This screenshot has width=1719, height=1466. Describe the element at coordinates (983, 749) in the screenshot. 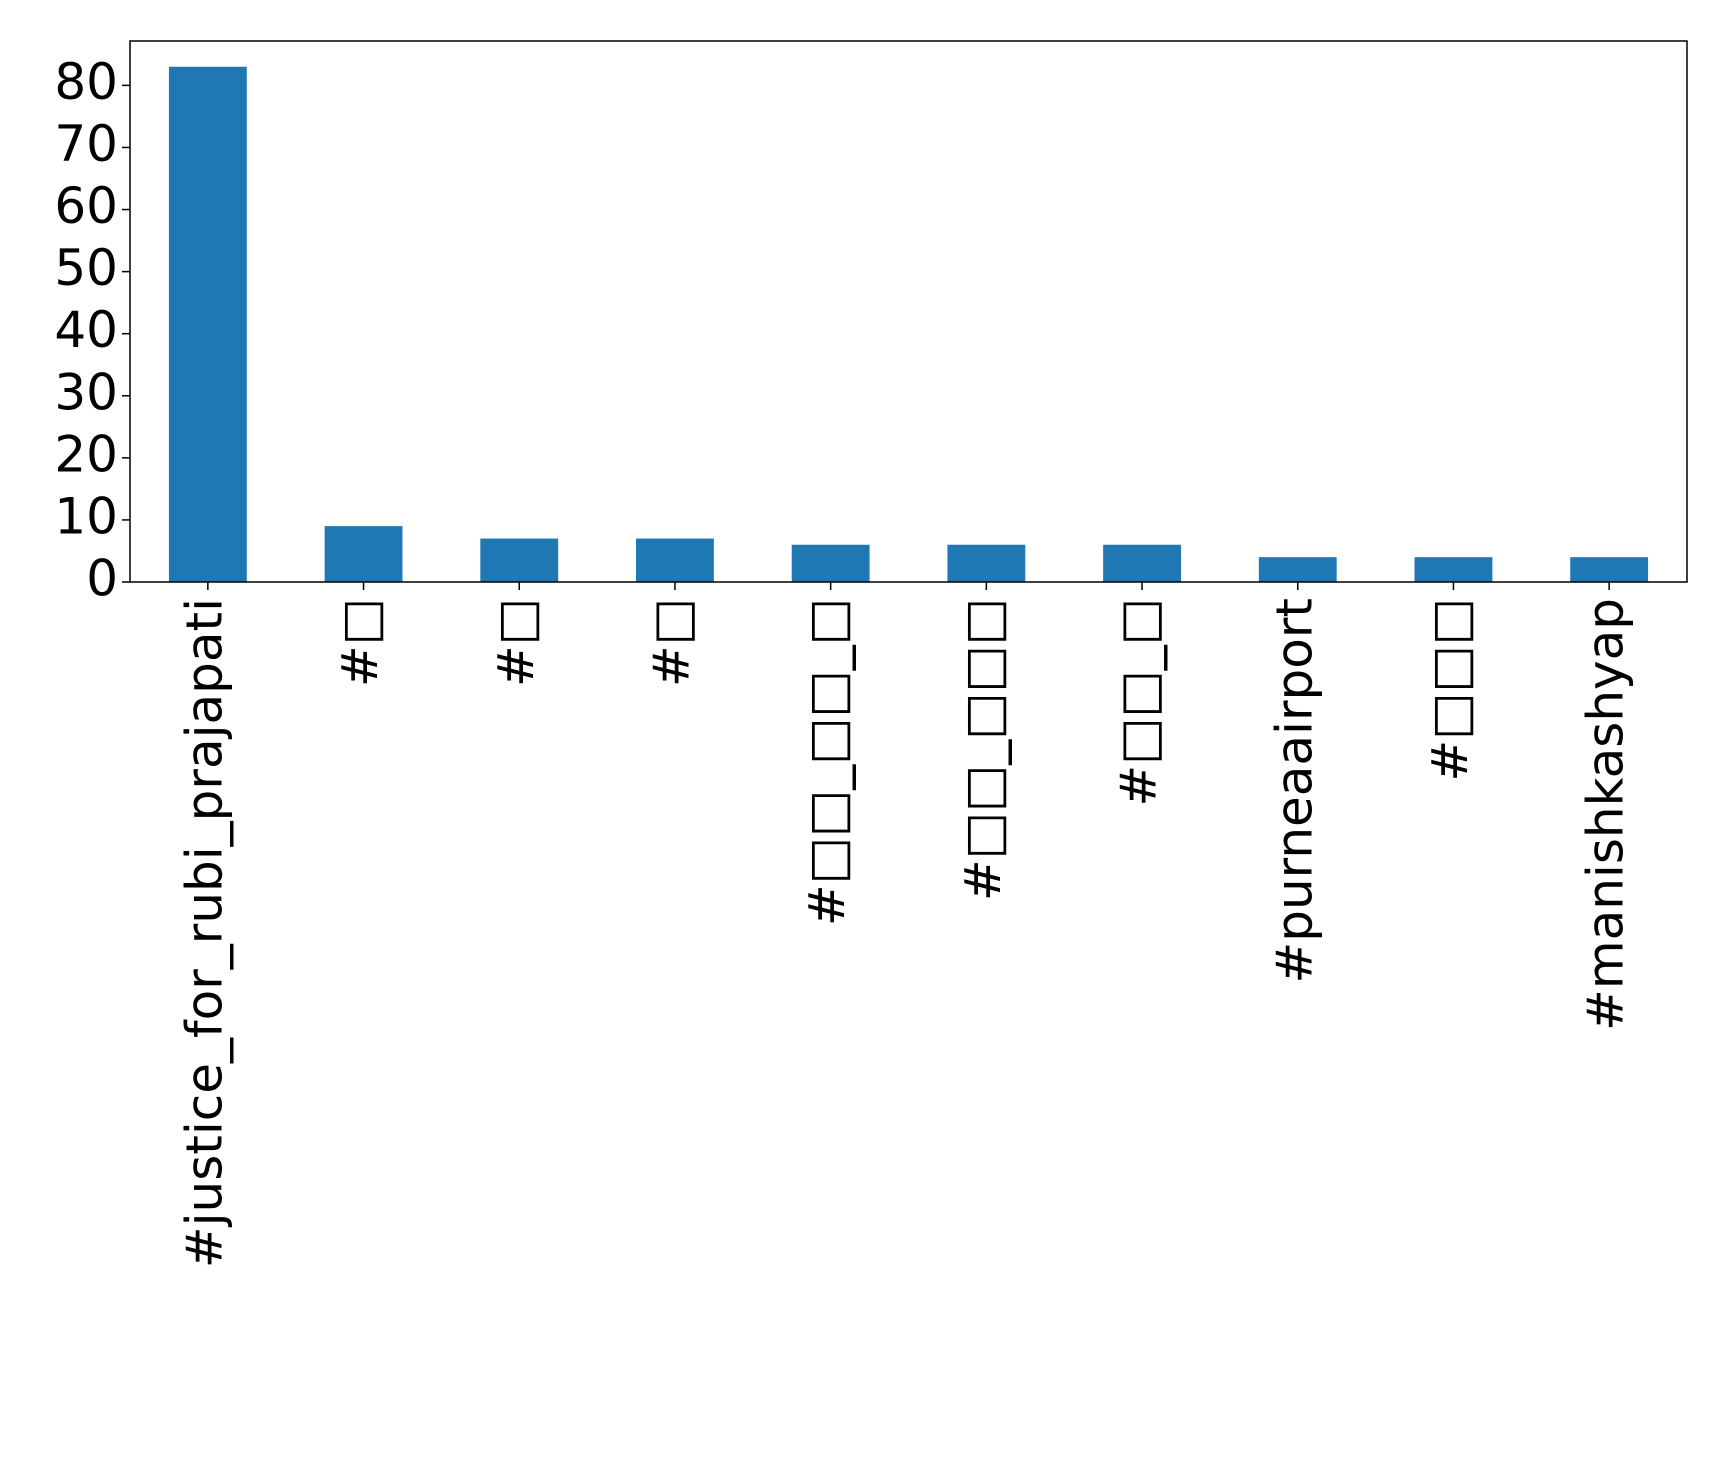

I see `x-tick-label: #□□_□□□` at that location.